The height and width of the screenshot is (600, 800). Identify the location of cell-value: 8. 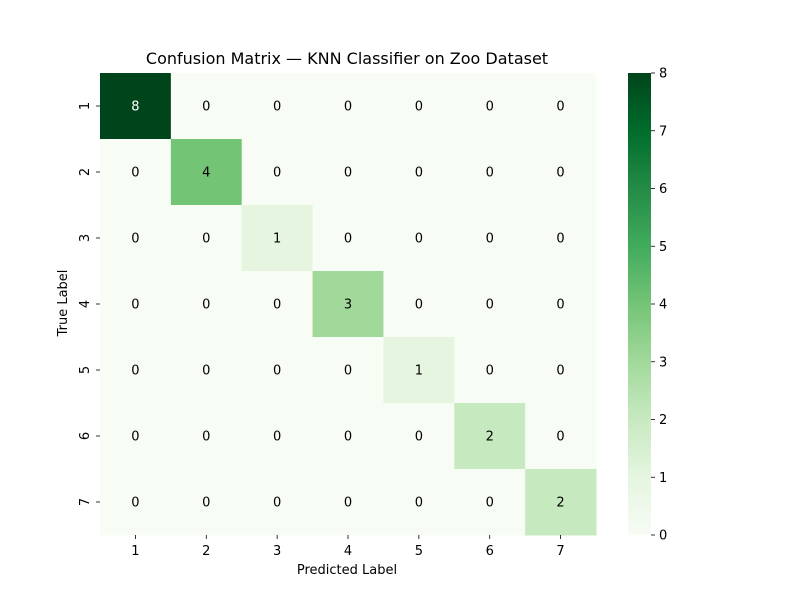
(135, 107).